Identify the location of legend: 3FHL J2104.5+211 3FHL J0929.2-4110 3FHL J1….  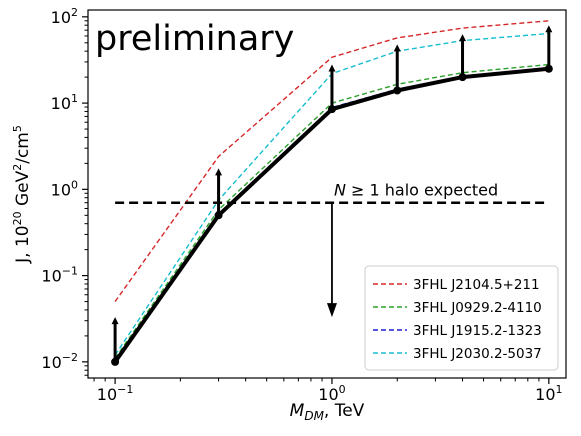
(461, 318).